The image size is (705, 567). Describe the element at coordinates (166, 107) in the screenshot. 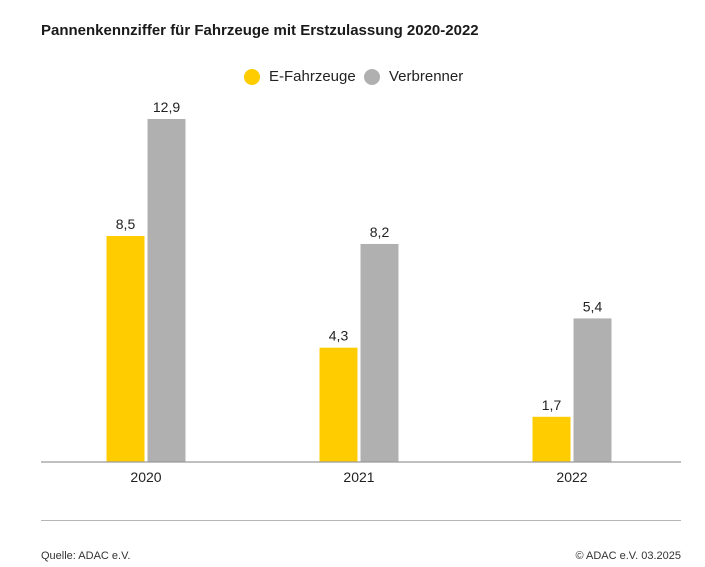

I see `data-label-verbrenner-2020: 12,9` at that location.